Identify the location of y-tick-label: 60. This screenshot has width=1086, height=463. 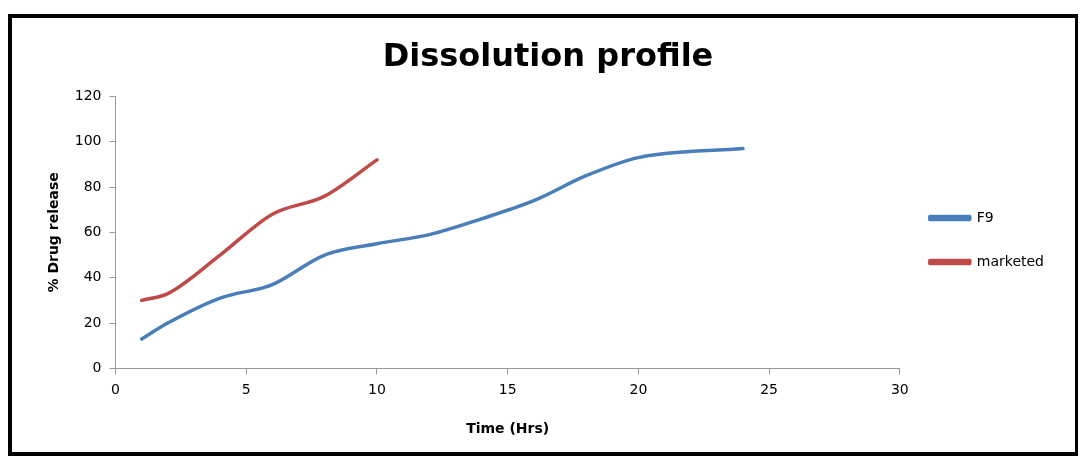
(92, 231).